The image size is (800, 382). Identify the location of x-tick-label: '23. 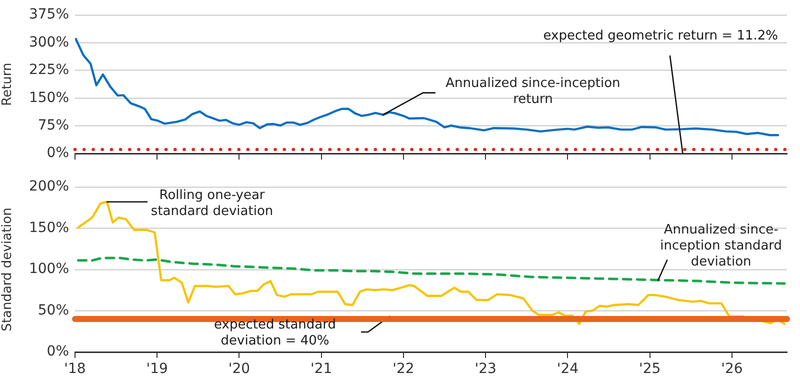
(485, 369).